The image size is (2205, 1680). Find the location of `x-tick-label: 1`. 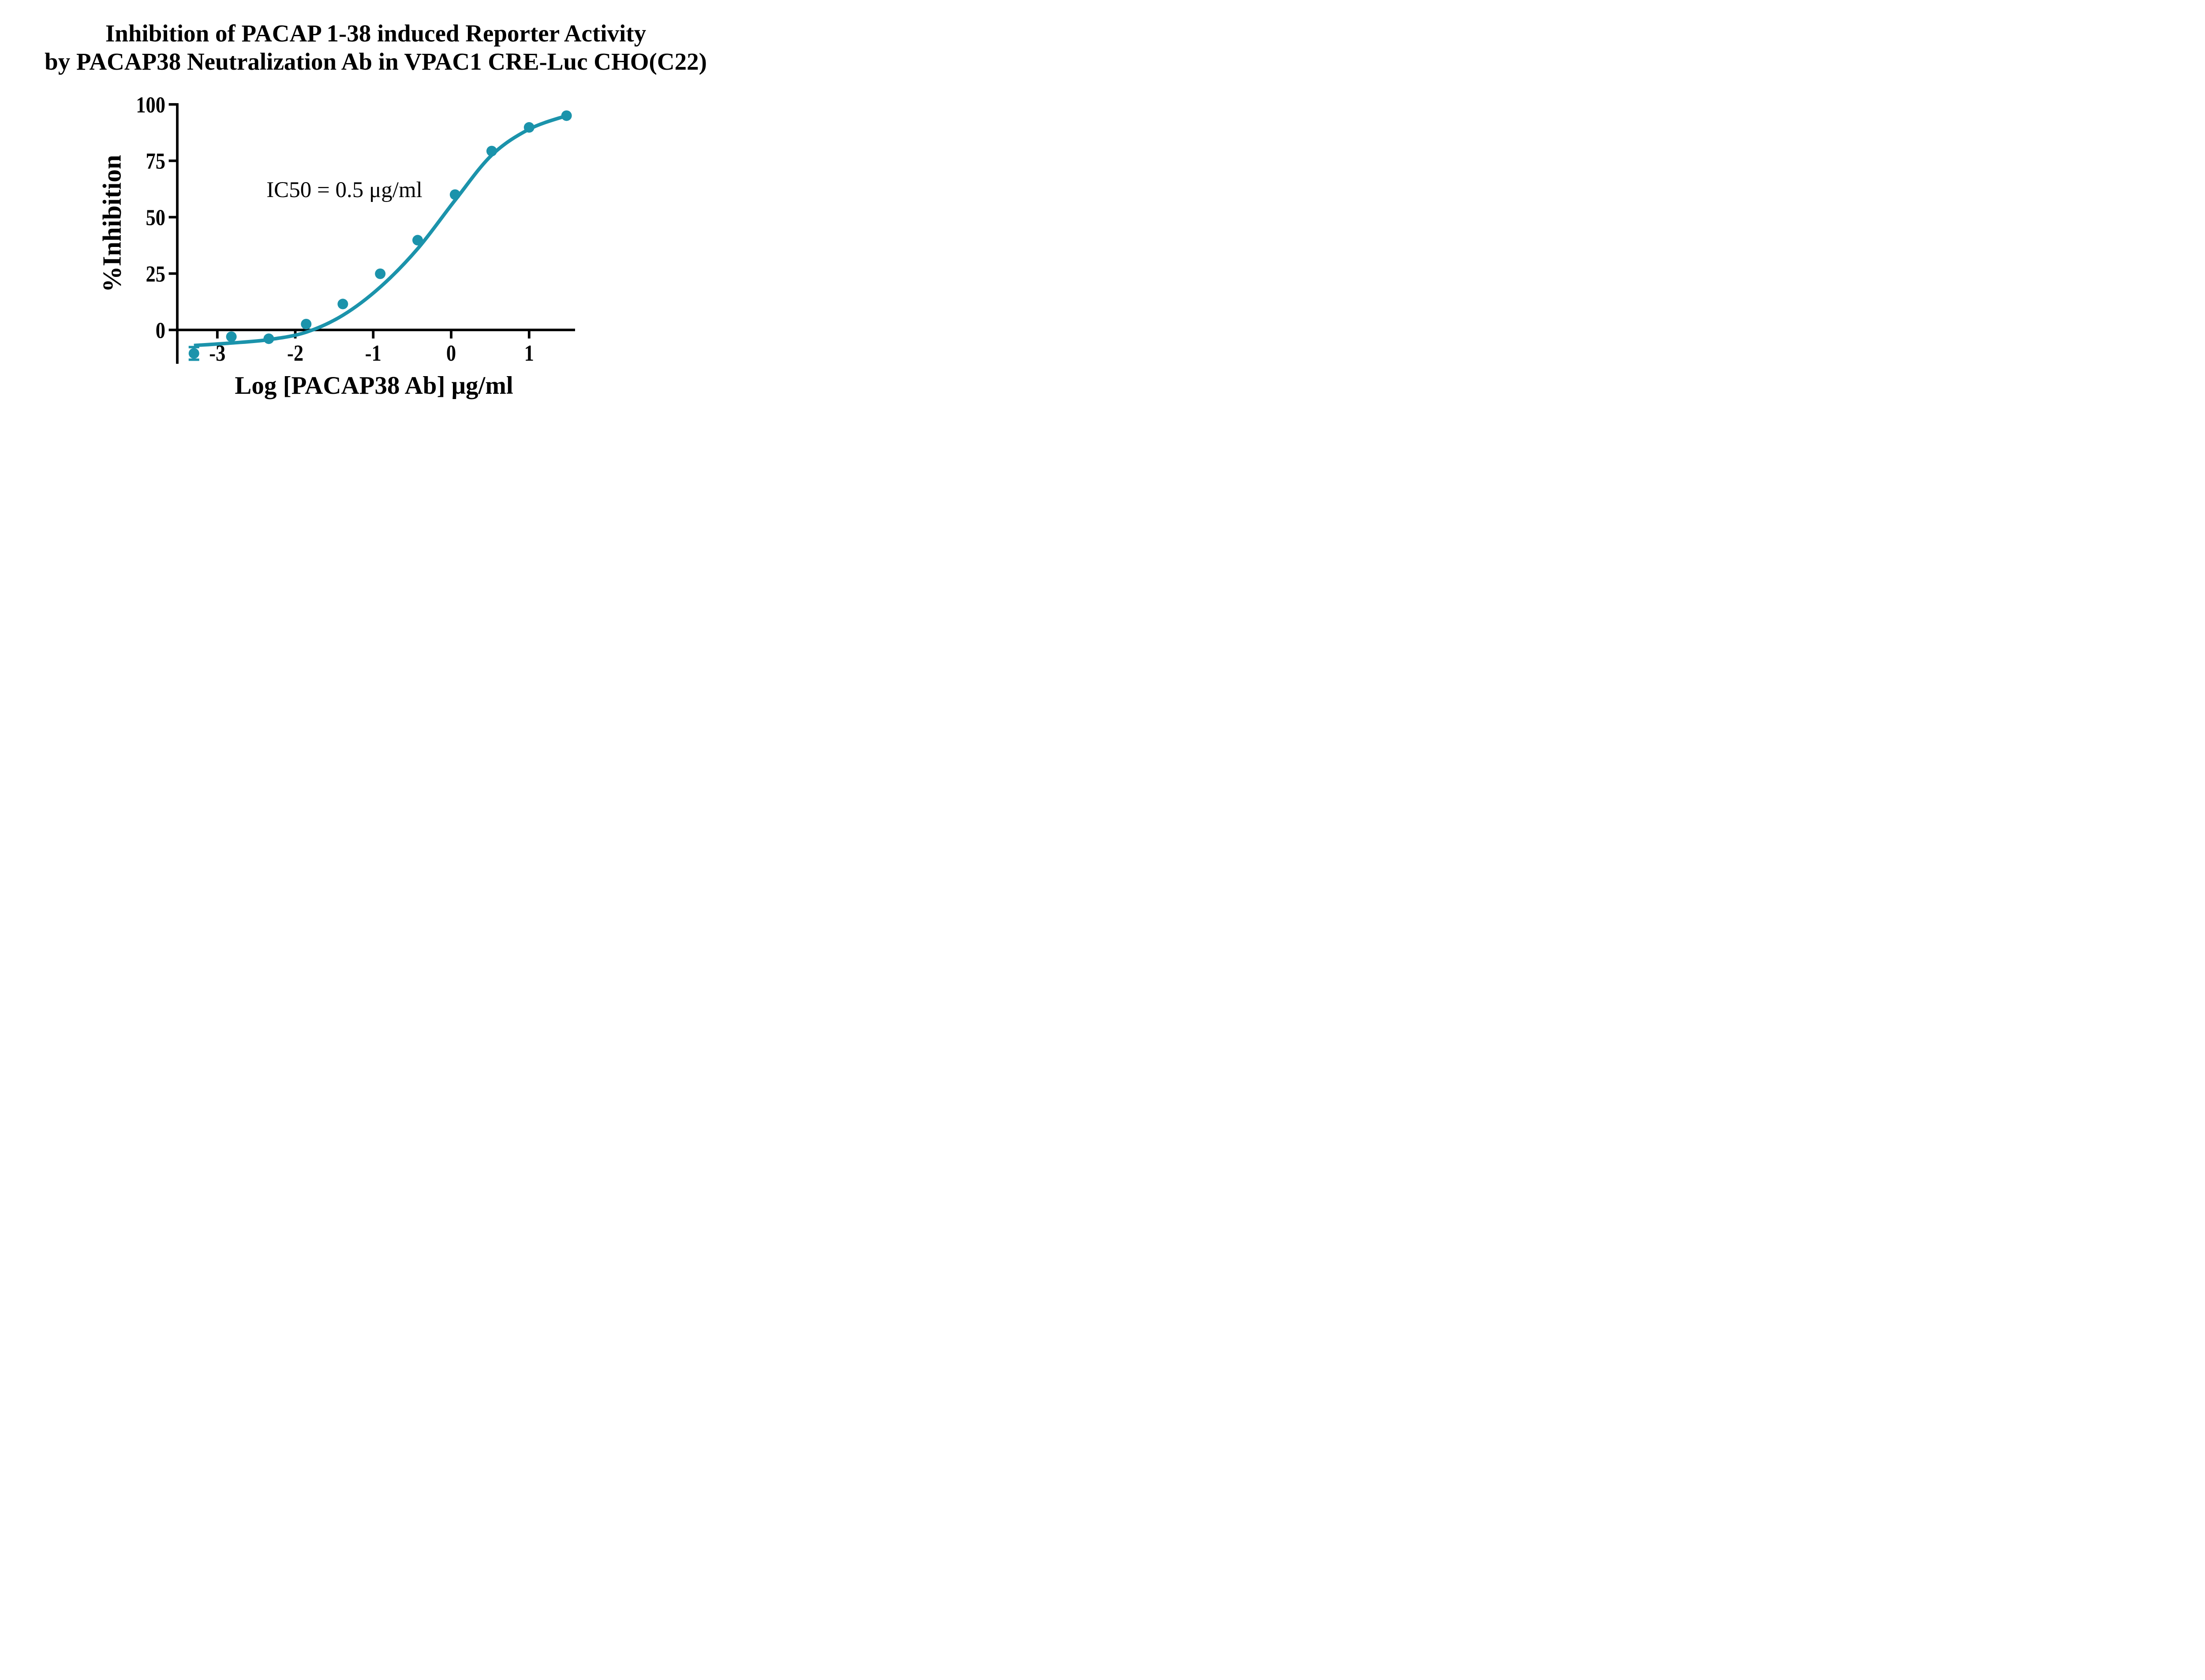

x-tick-label: 1 is located at coordinates (529, 353).